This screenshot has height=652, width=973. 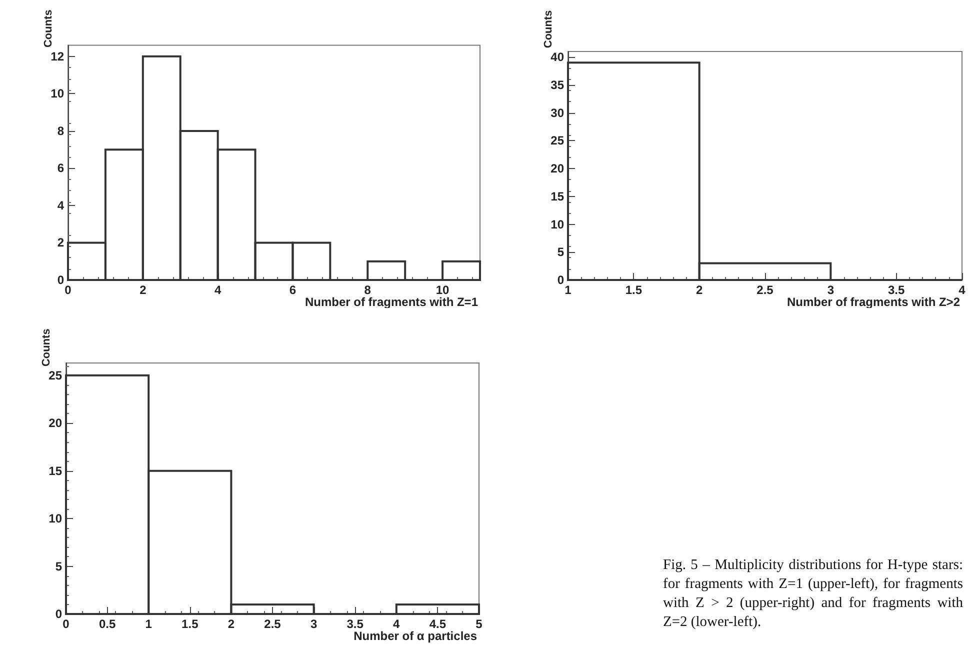 I want to click on x-tick-label: 6, so click(x=292, y=290).